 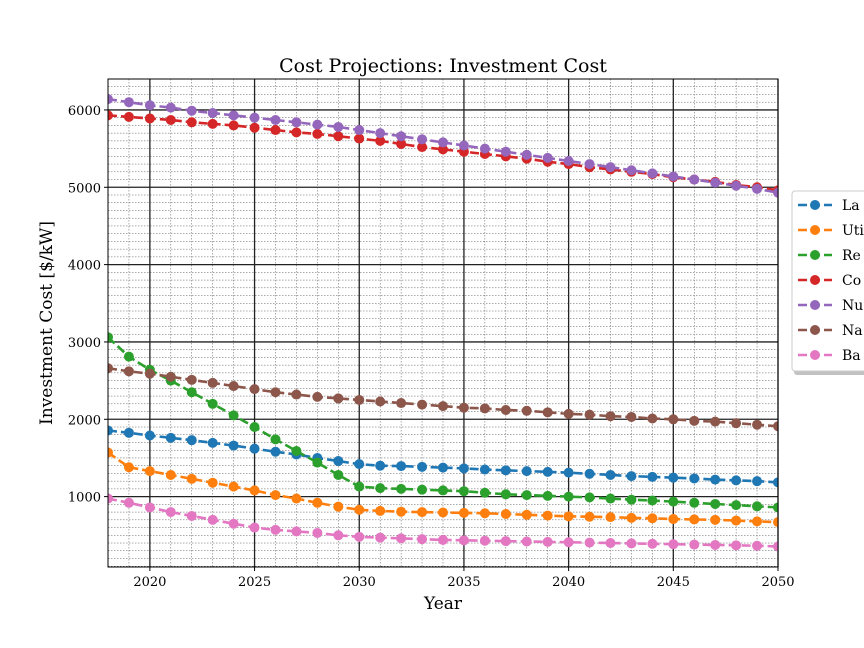 What do you see at coordinates (851, 256) in the screenshot?
I see `legend-label: Re` at bounding box center [851, 256].